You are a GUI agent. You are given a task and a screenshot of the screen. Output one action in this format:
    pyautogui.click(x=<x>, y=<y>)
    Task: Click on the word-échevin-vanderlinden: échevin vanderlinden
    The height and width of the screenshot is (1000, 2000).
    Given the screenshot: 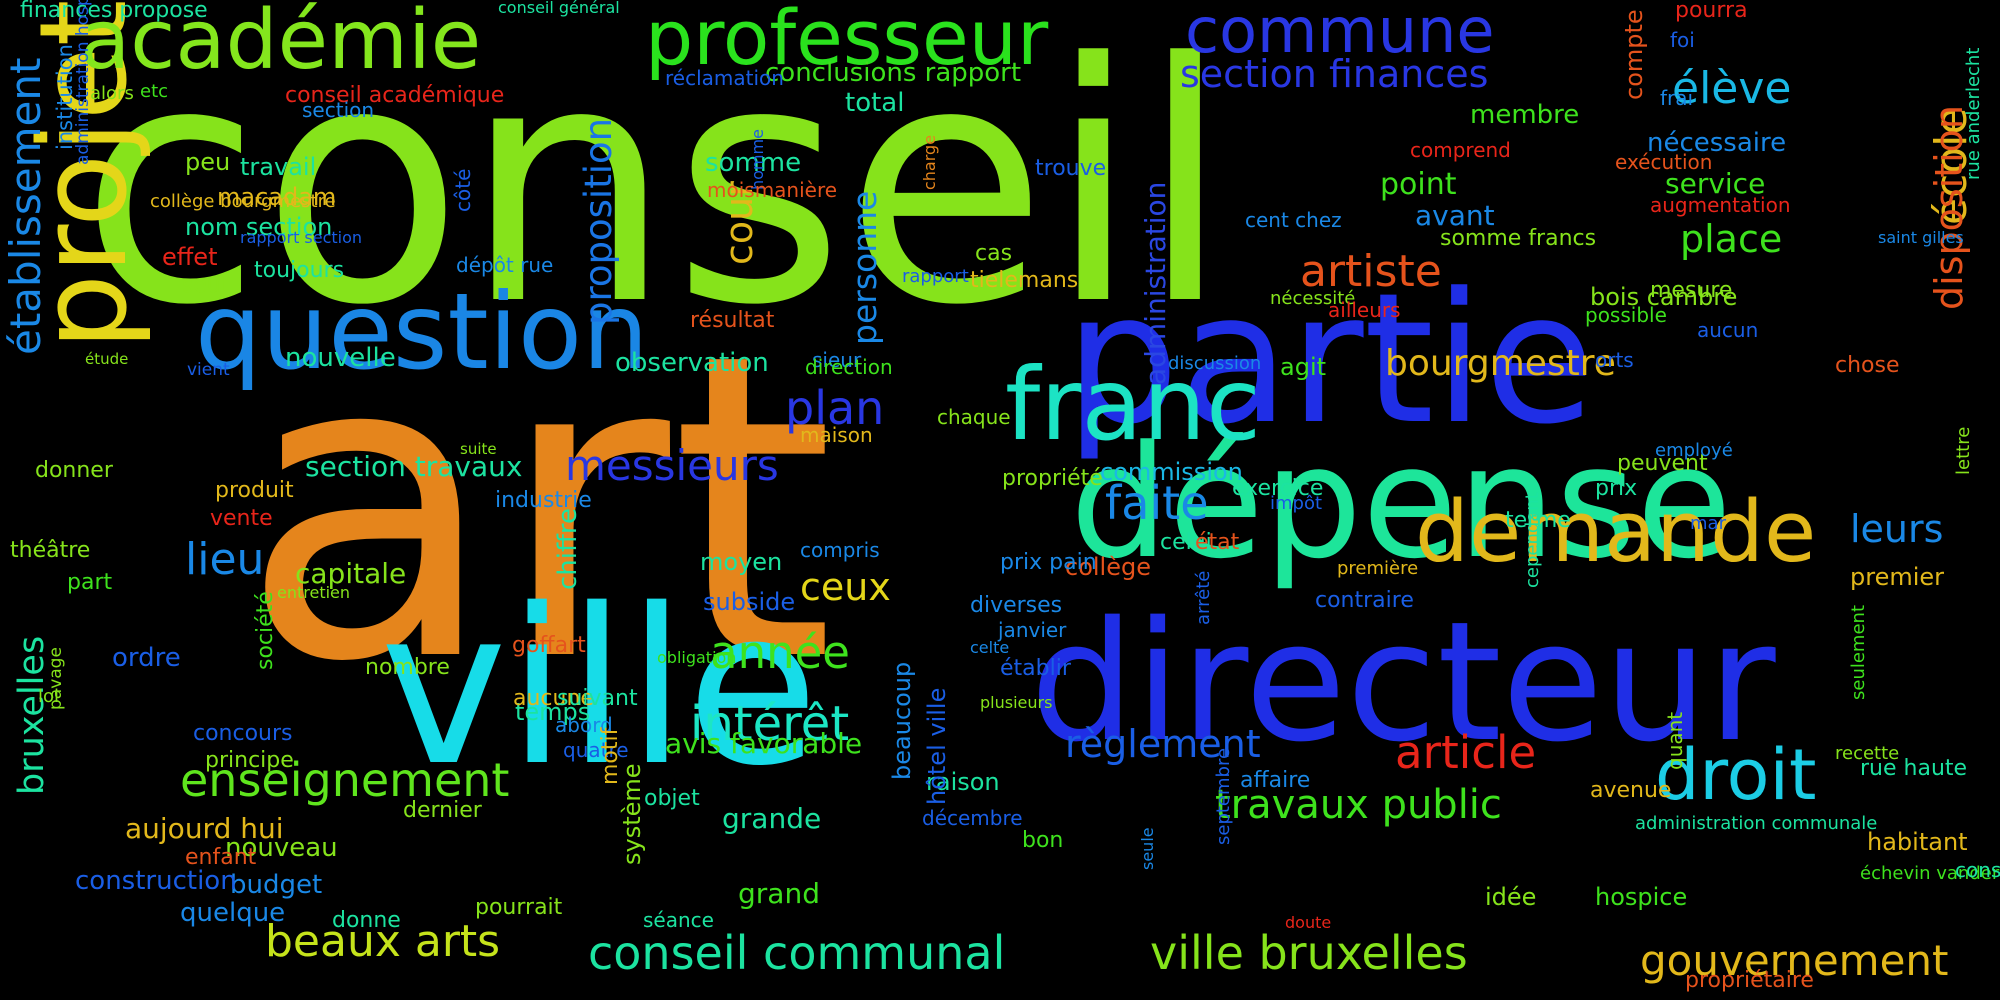 What is the action you would take?
    pyautogui.click(x=1930, y=873)
    